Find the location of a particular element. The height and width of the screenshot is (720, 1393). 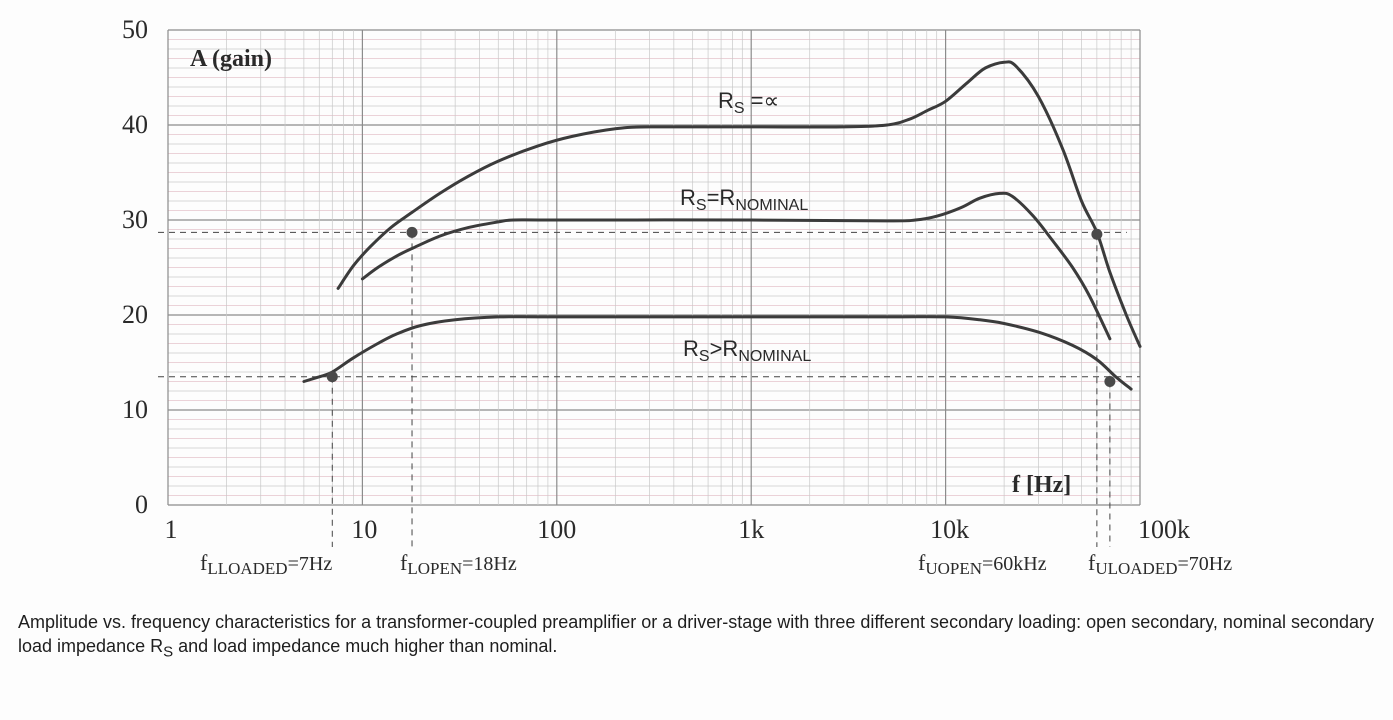

series-label-rest: >R is located at coordinates (724, 348).